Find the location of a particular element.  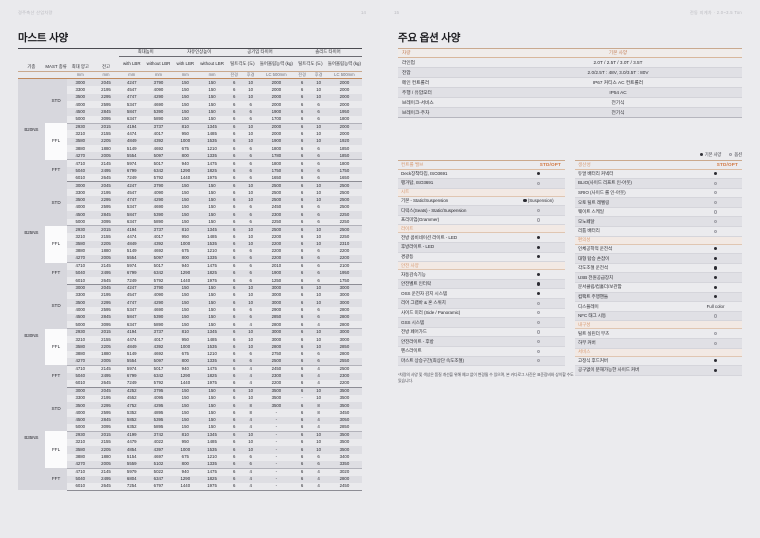

mast-data-cell: 5017 is located at coordinates (158, 369).